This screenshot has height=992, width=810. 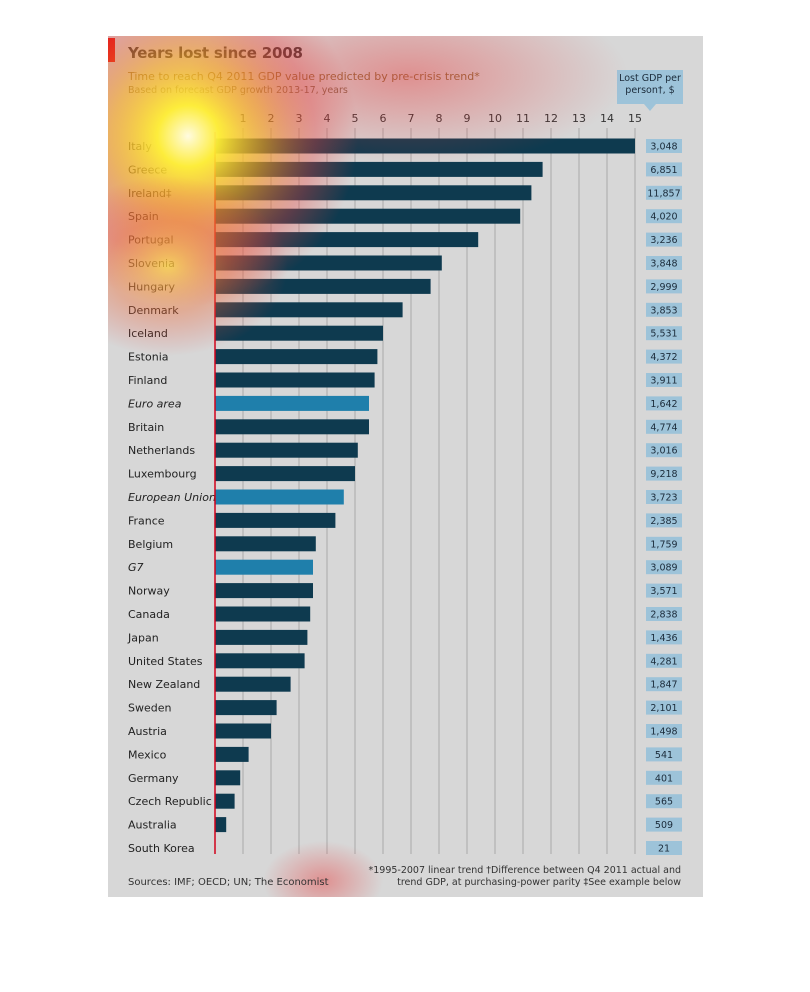 I want to click on category-label: Japan, so click(x=143, y=637).